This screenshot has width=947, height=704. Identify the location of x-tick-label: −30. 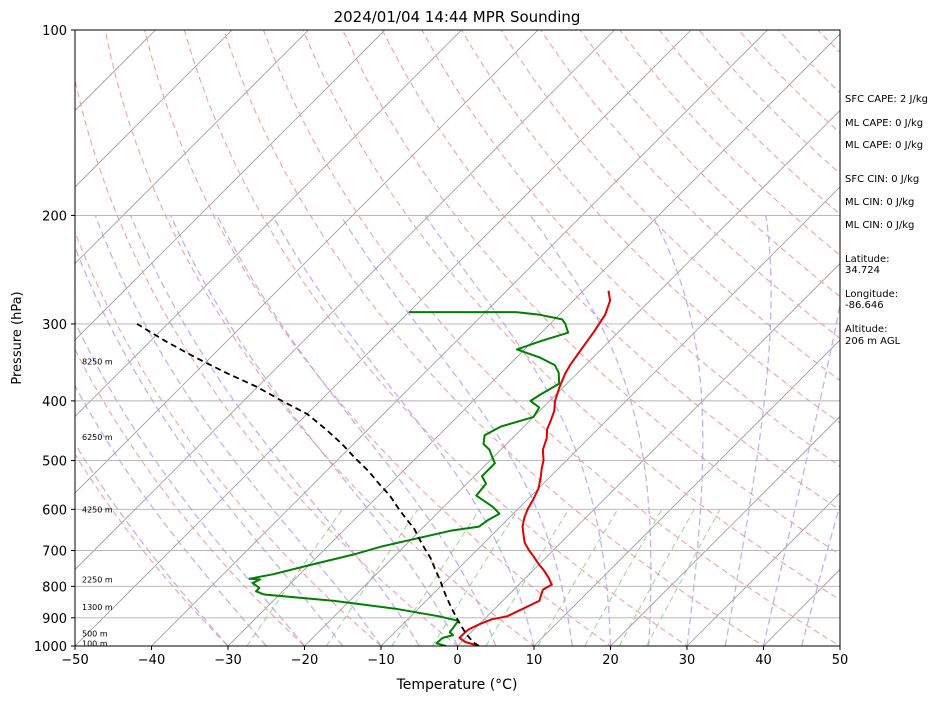
(227, 660).